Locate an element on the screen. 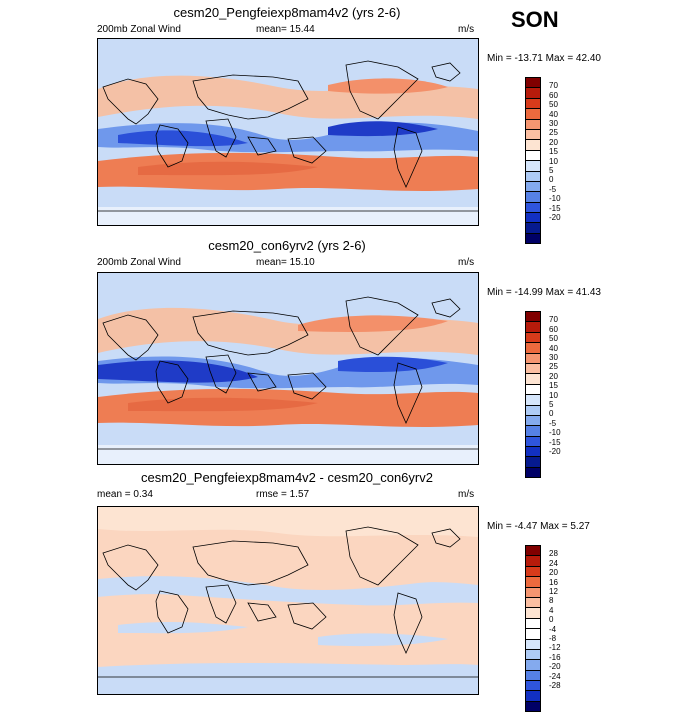 The height and width of the screenshot is (712, 700). panel3-minmax: Min = -4.47 Max = 5.27 is located at coordinates (538, 526).